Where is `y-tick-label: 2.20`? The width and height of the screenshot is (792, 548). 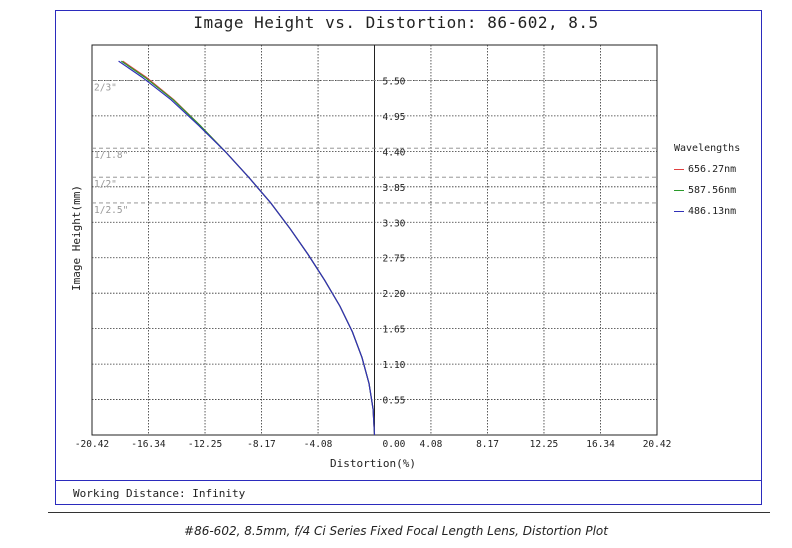
y-tick-label: 2.20 is located at coordinates (394, 294).